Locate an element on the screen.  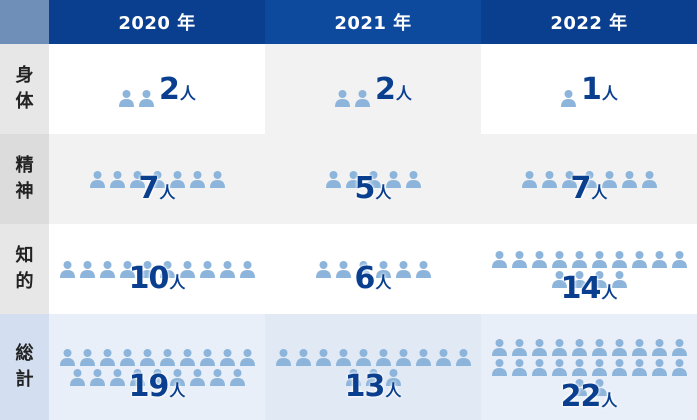
row-label-char: 精 is located at coordinates (24, 165).